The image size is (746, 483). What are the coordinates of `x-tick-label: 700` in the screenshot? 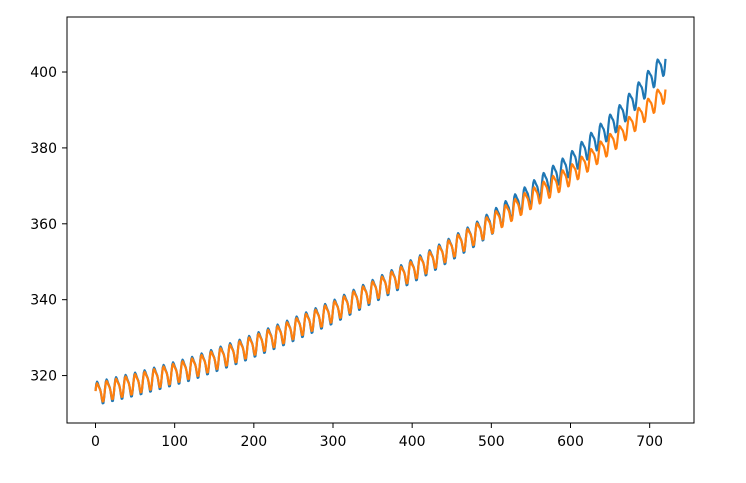 It's located at (649, 442).